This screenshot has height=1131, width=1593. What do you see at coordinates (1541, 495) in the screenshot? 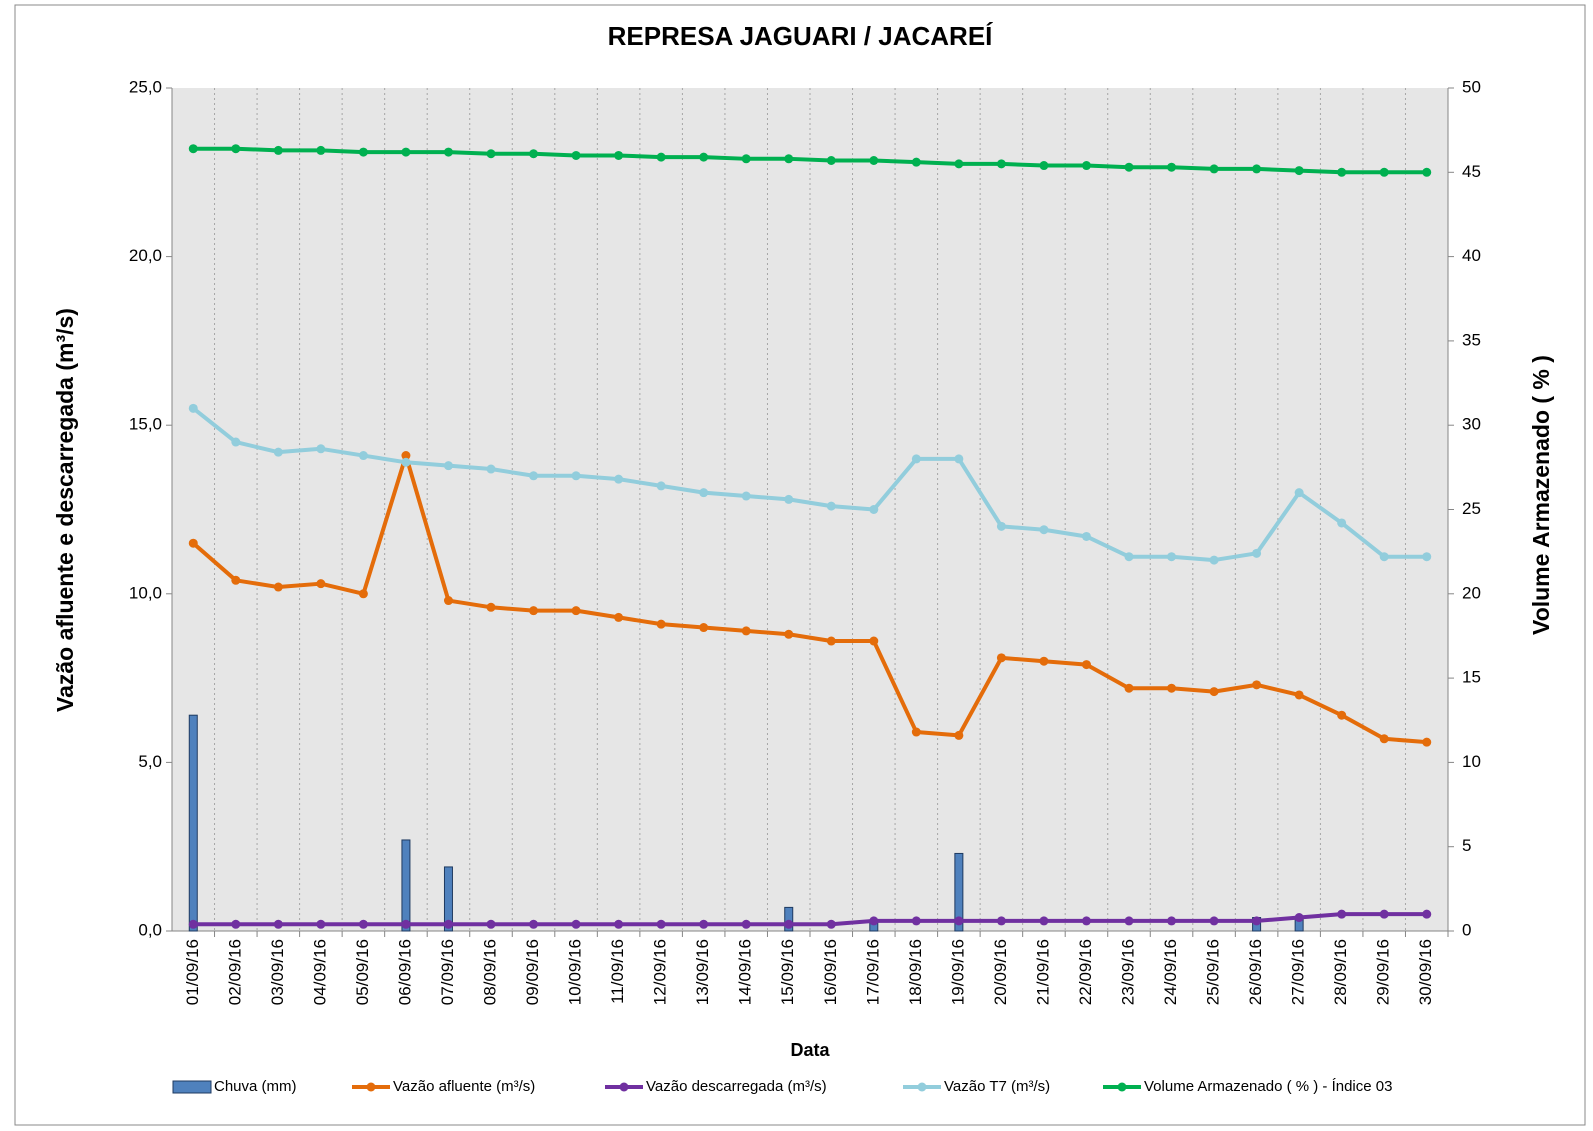
I see `y2-axis-label: Volume Armazenado ( % )` at bounding box center [1541, 495].